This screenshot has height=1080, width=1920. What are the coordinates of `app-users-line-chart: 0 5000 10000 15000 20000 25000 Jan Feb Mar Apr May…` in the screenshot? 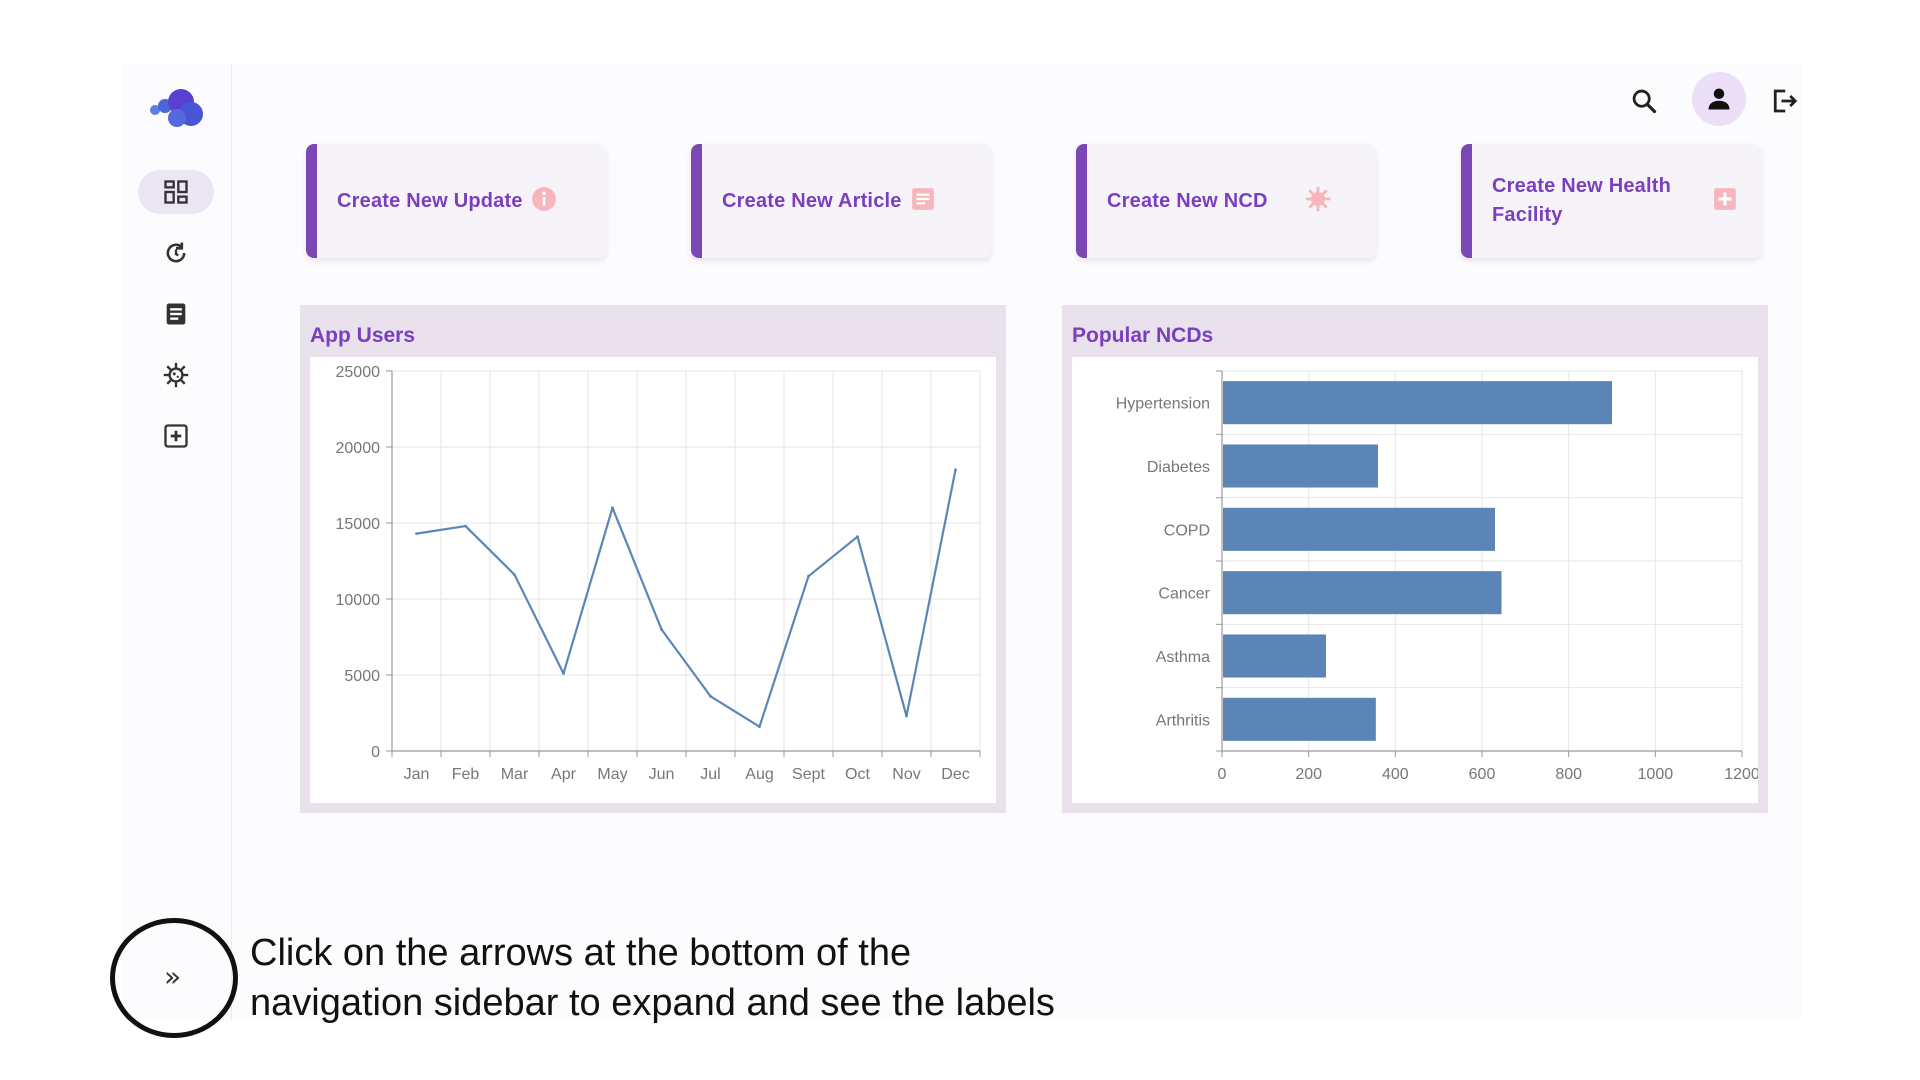 It's located at (658, 573).